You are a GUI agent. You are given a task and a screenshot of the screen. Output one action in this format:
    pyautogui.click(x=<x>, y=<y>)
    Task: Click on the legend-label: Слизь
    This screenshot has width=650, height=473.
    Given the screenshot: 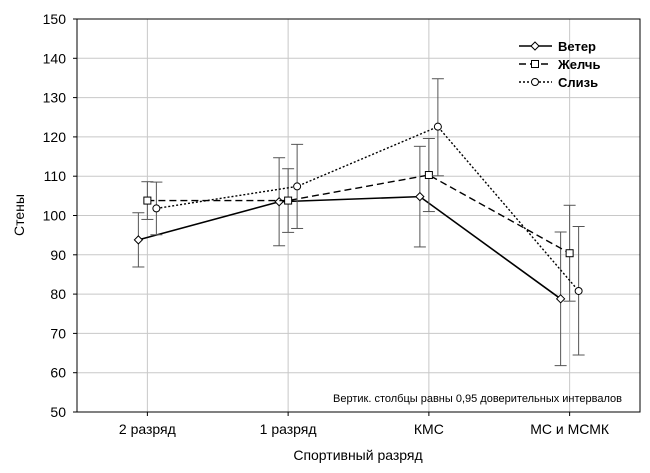 What is the action you would take?
    pyautogui.click(x=578, y=82)
    